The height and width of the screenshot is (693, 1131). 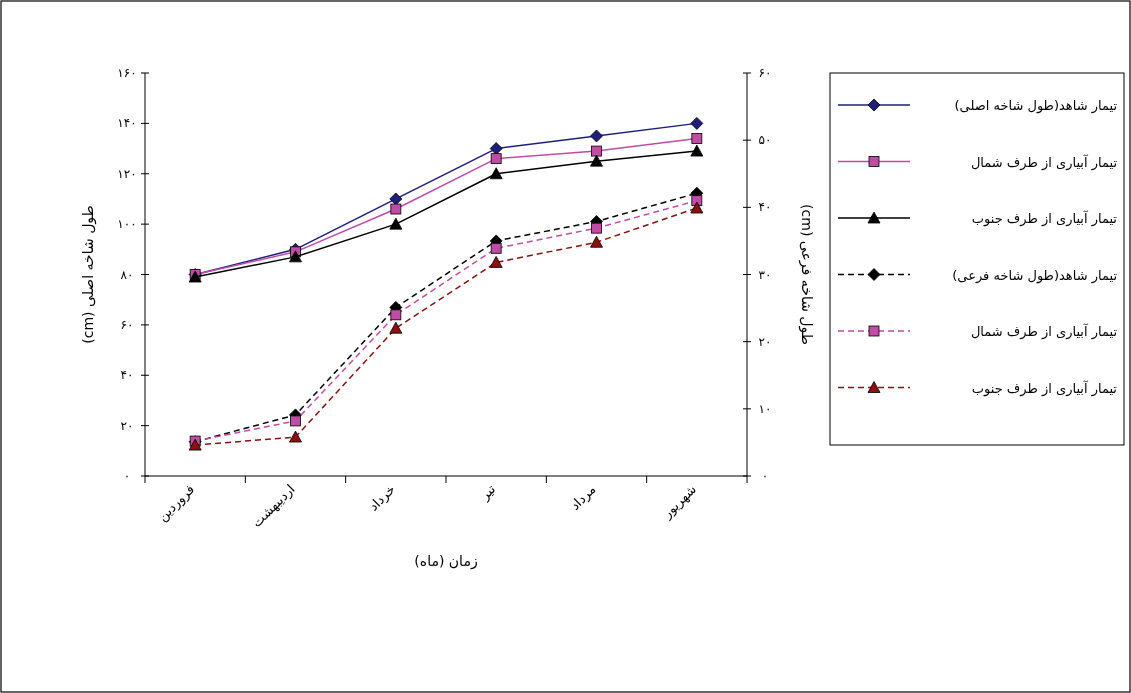 What do you see at coordinates (765, 476) in the screenshot?
I see `y2-tick-label: ۰` at bounding box center [765, 476].